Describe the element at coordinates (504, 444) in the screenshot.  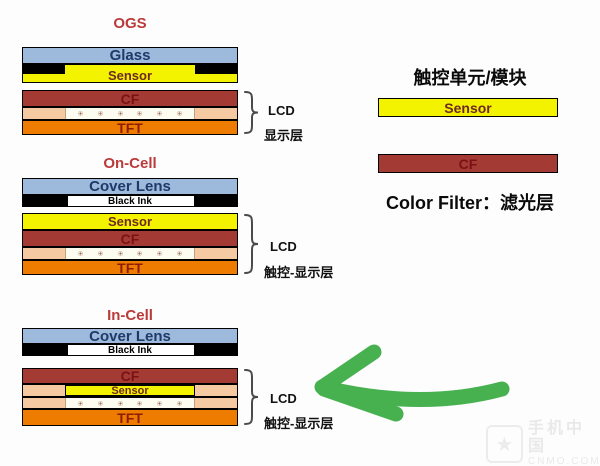
I see `cnmo-logo-icon: ★` at that location.